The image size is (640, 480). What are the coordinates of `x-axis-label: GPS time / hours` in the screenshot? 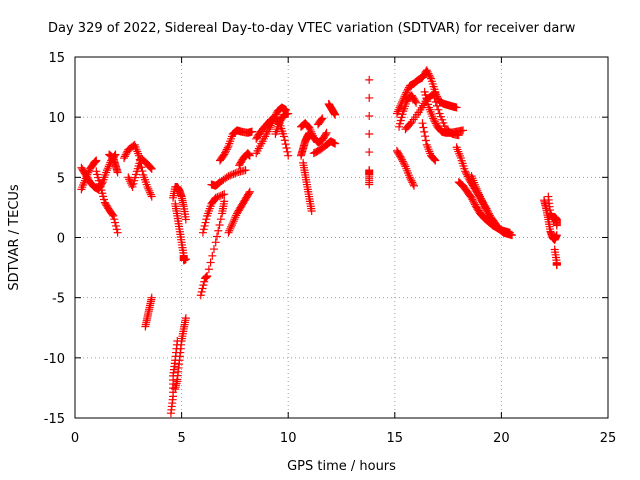 It's located at (341, 466).